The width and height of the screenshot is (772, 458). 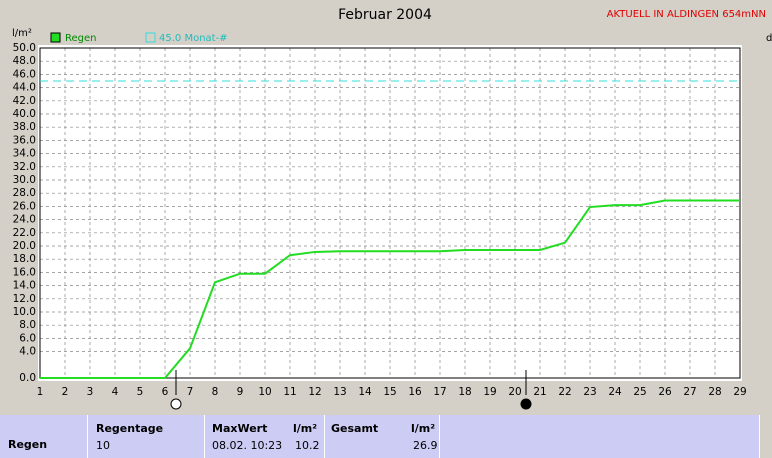 What do you see at coordinates (539, 392) in the screenshot?
I see `x-tick-label: 21` at bounding box center [539, 392].